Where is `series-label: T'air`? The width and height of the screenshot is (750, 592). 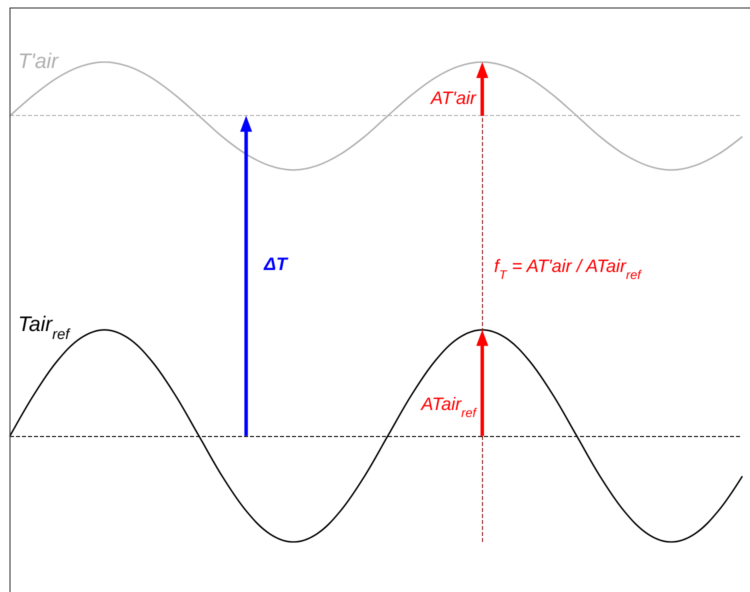 series-label: T'air is located at coordinates (39, 61).